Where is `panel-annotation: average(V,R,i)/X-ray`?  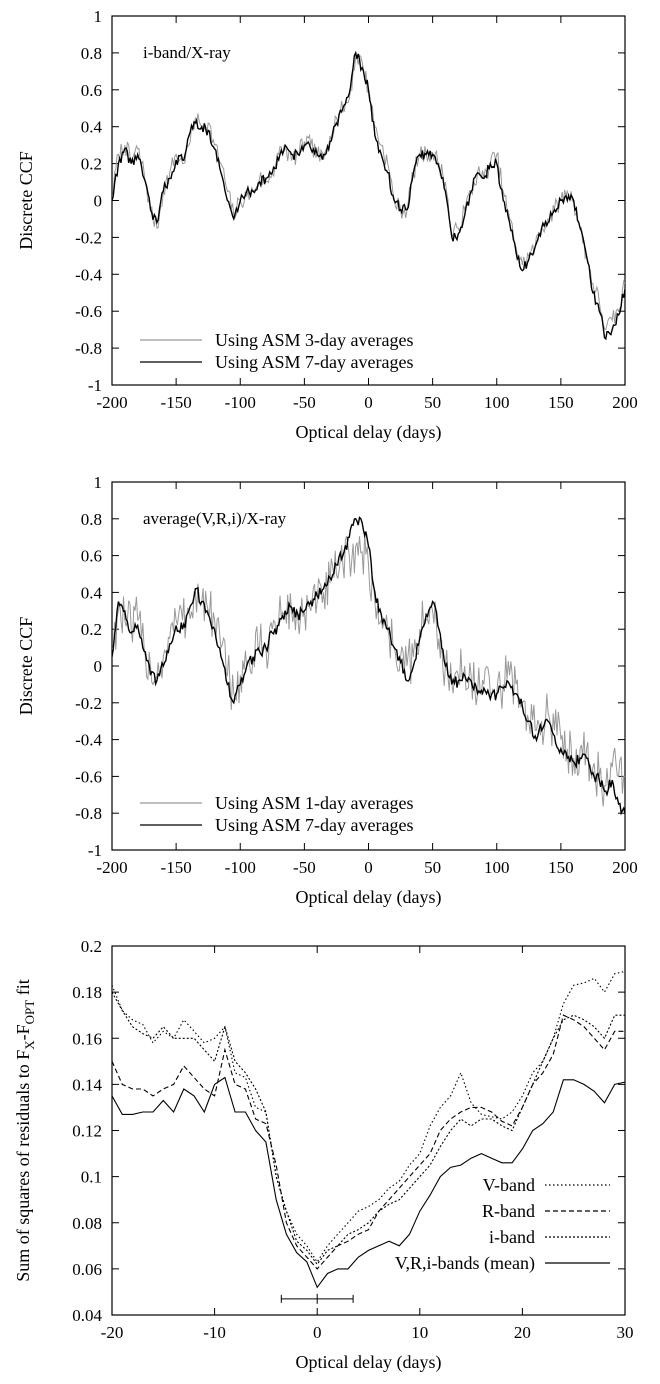 panel-annotation: average(V,R,i)/X-ray is located at coordinates (215, 518).